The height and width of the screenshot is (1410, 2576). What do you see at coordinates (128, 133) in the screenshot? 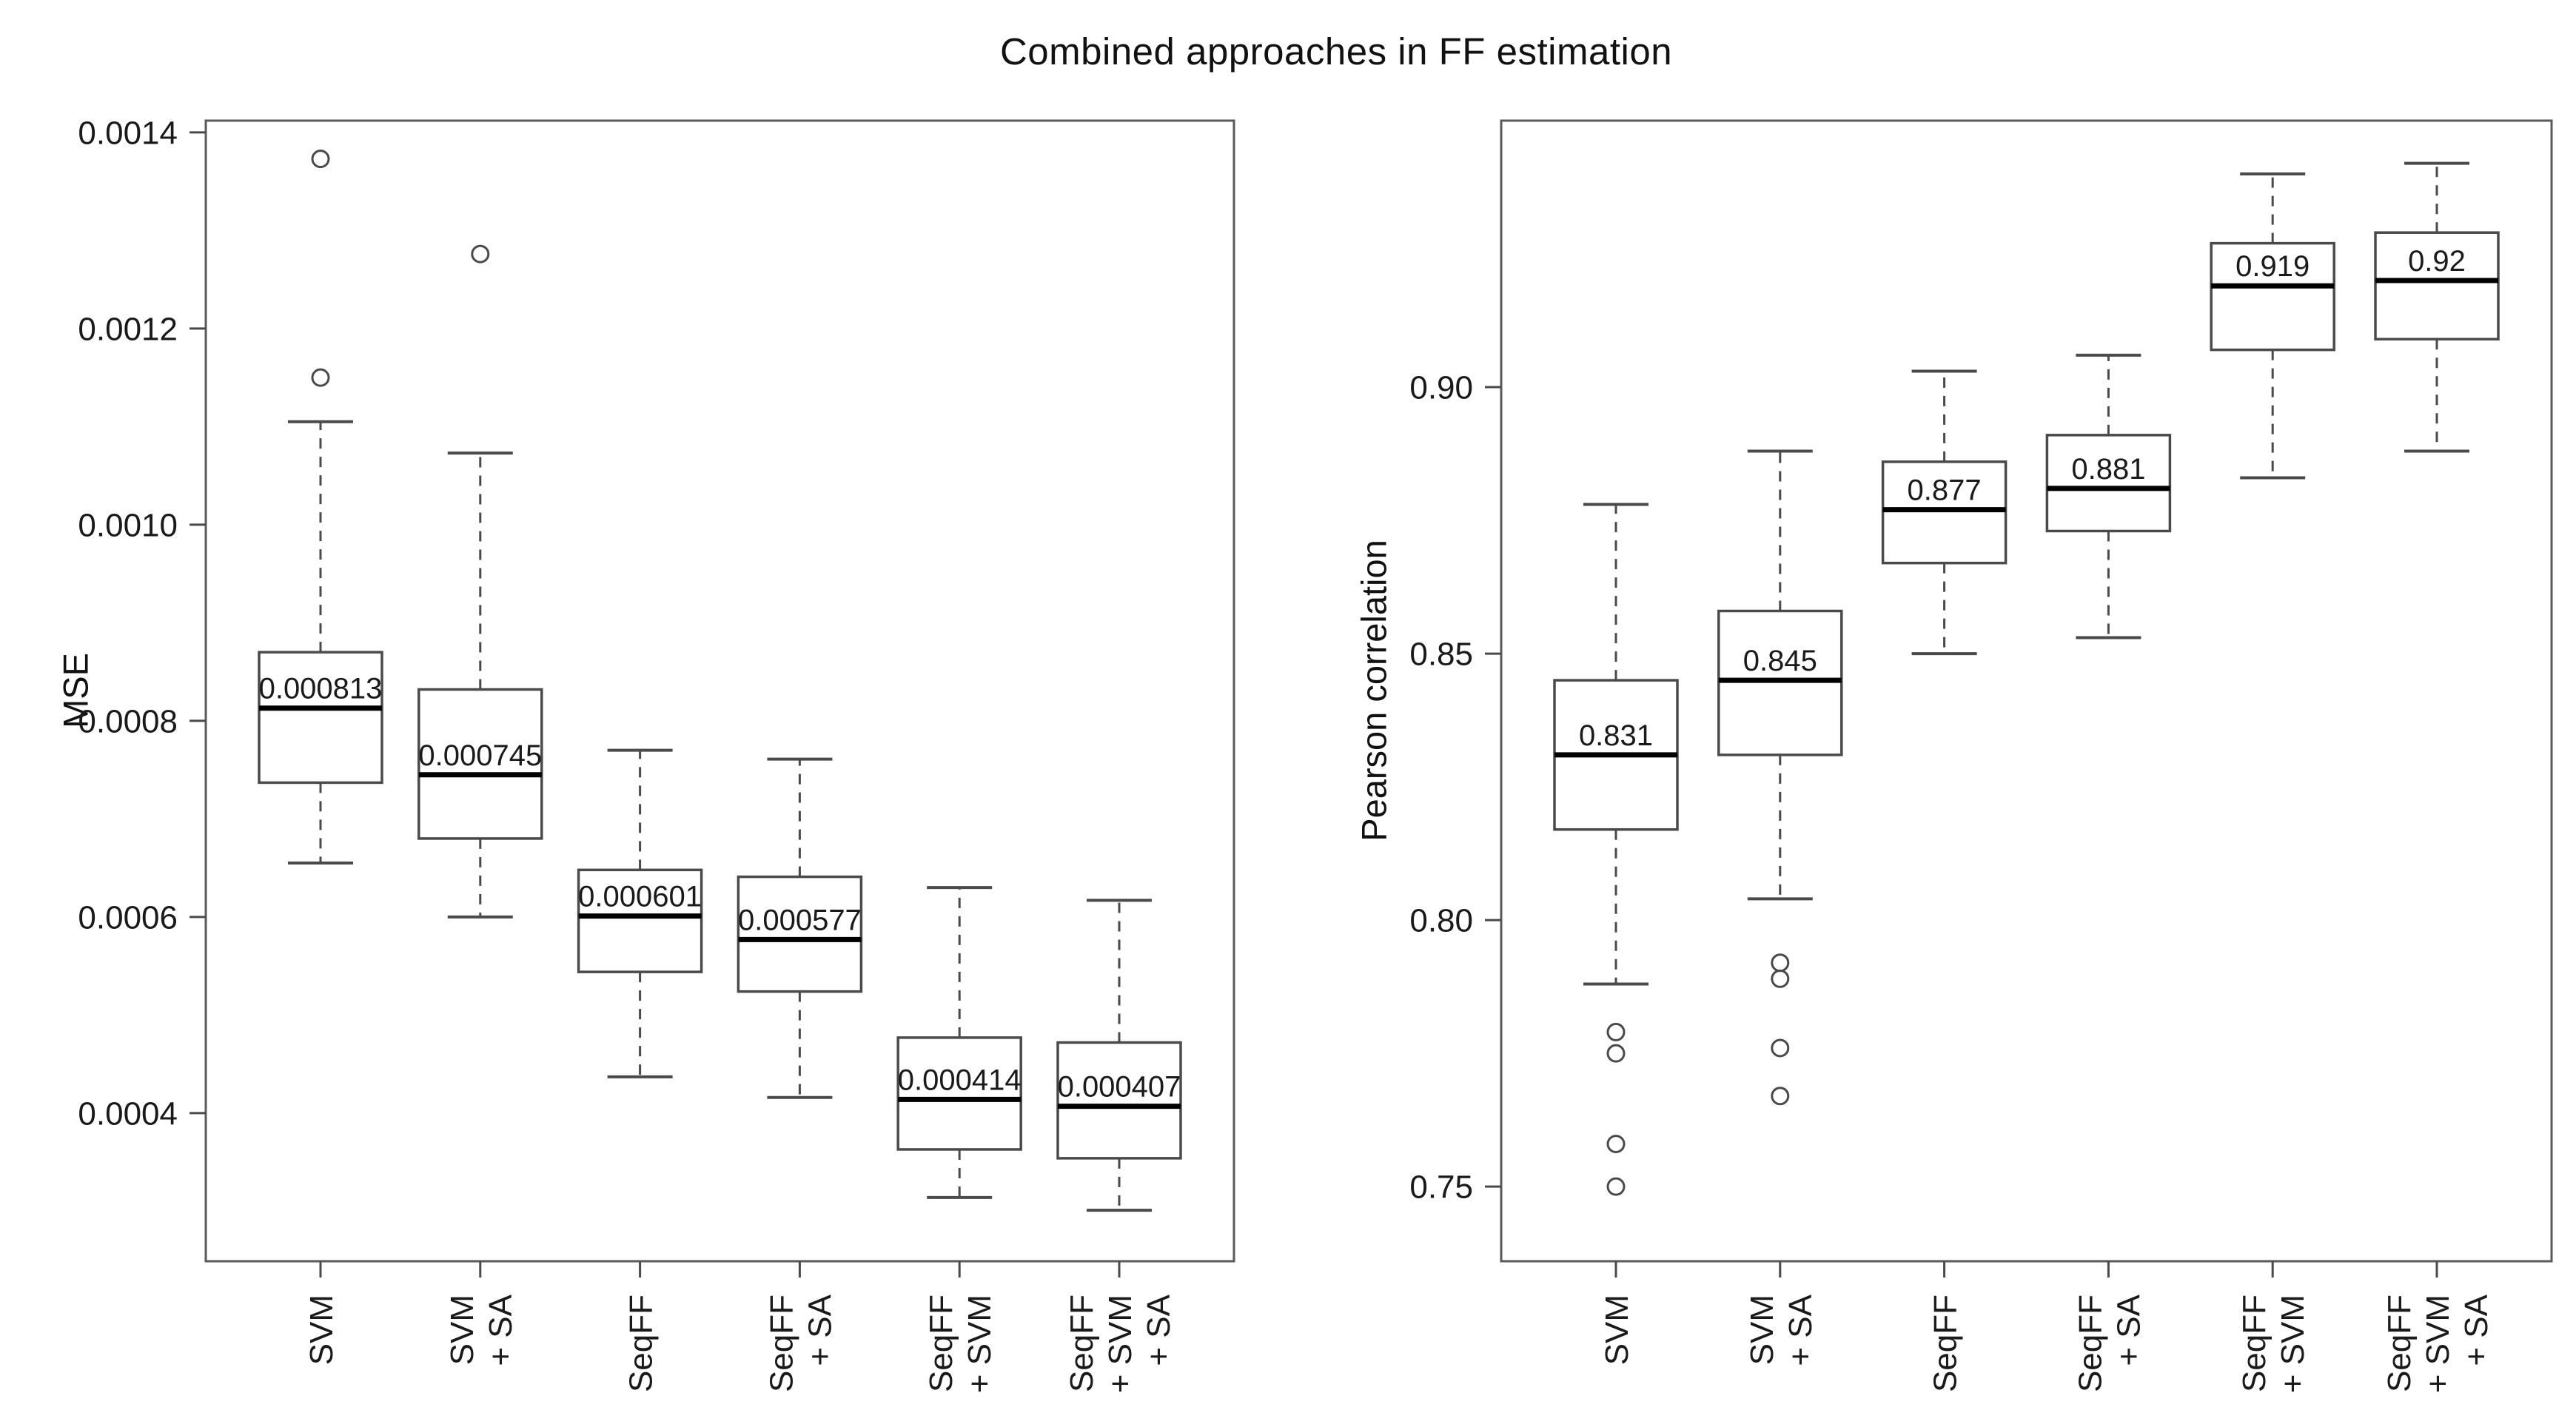
I see `y-tick-label: 0.0014` at bounding box center [128, 133].